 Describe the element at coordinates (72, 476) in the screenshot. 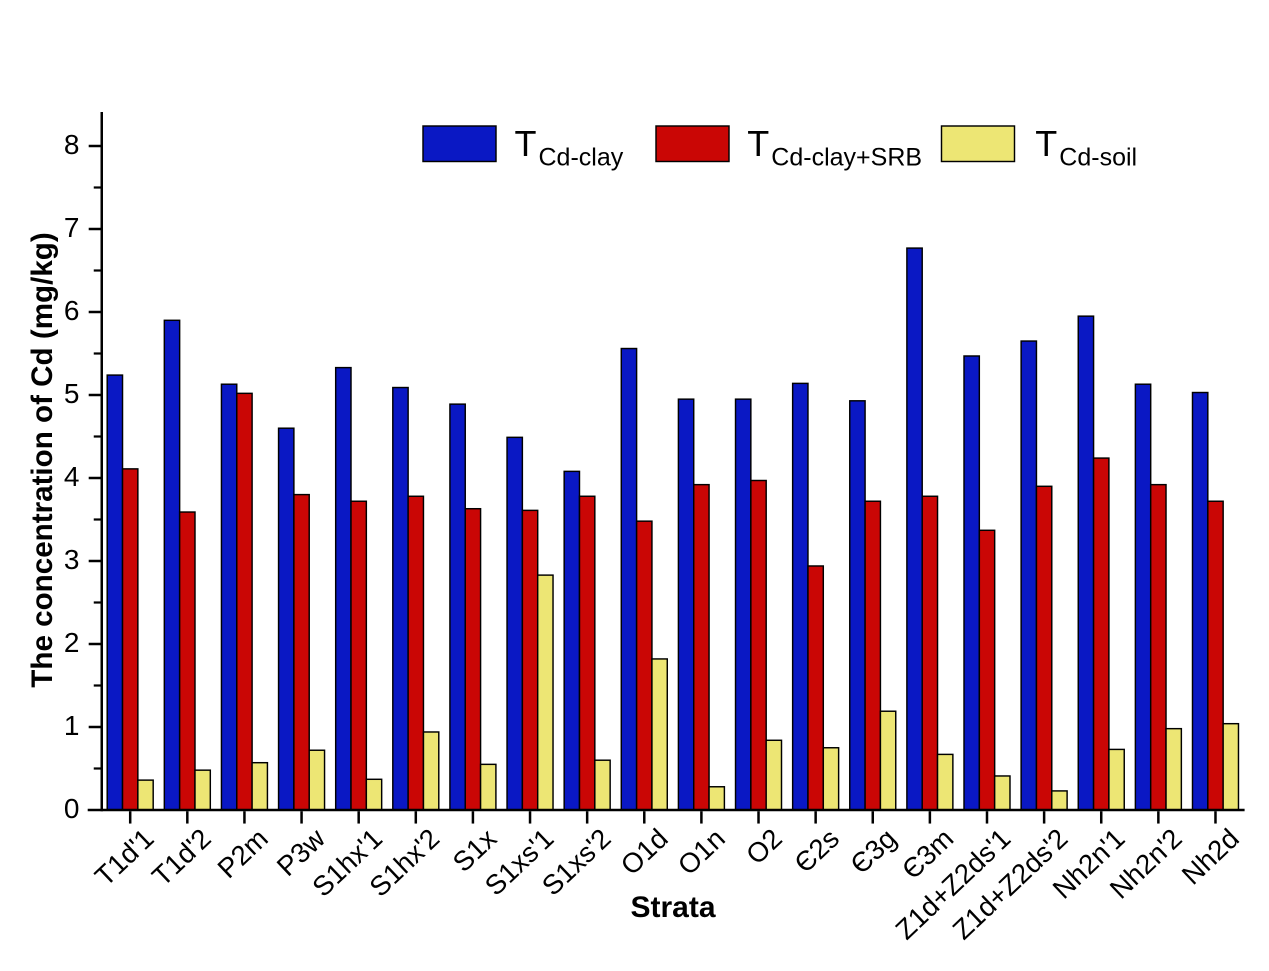

I see `svg-text: 4` at that location.